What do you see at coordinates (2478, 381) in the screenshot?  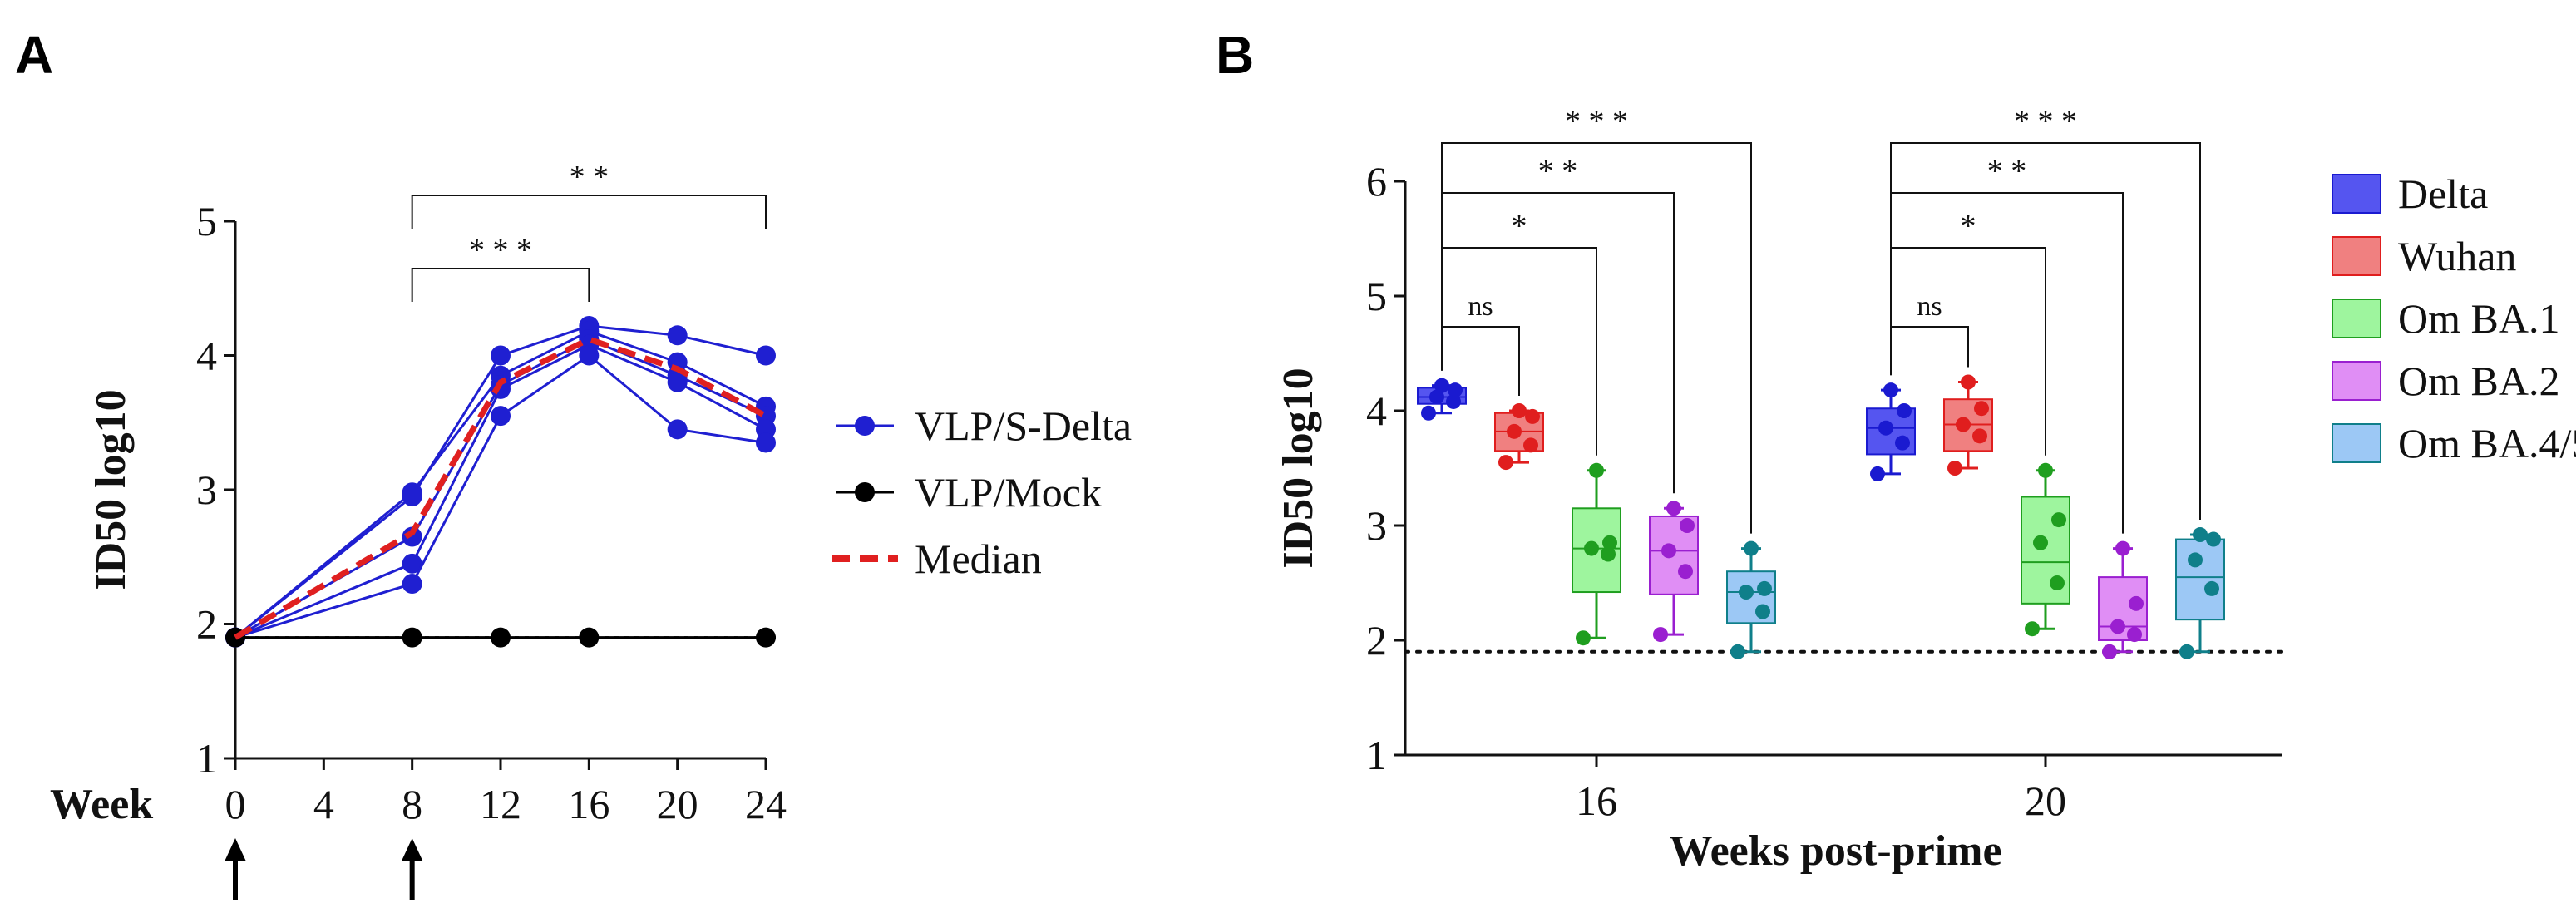 I see `b-legend-label: Om BA.2` at bounding box center [2478, 381].